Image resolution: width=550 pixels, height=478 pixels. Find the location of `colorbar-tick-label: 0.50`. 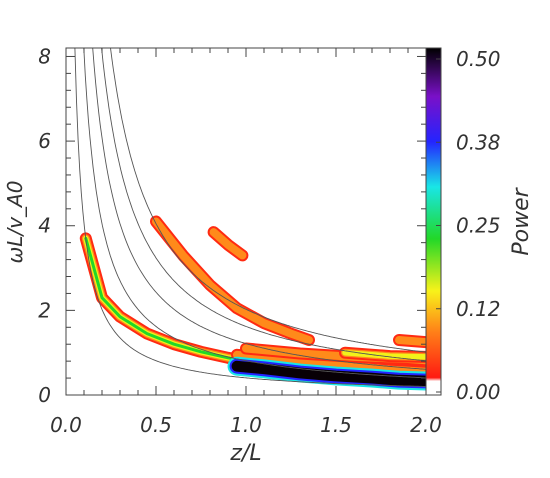

colorbar-tick-label: 0.50 is located at coordinates (478, 59).